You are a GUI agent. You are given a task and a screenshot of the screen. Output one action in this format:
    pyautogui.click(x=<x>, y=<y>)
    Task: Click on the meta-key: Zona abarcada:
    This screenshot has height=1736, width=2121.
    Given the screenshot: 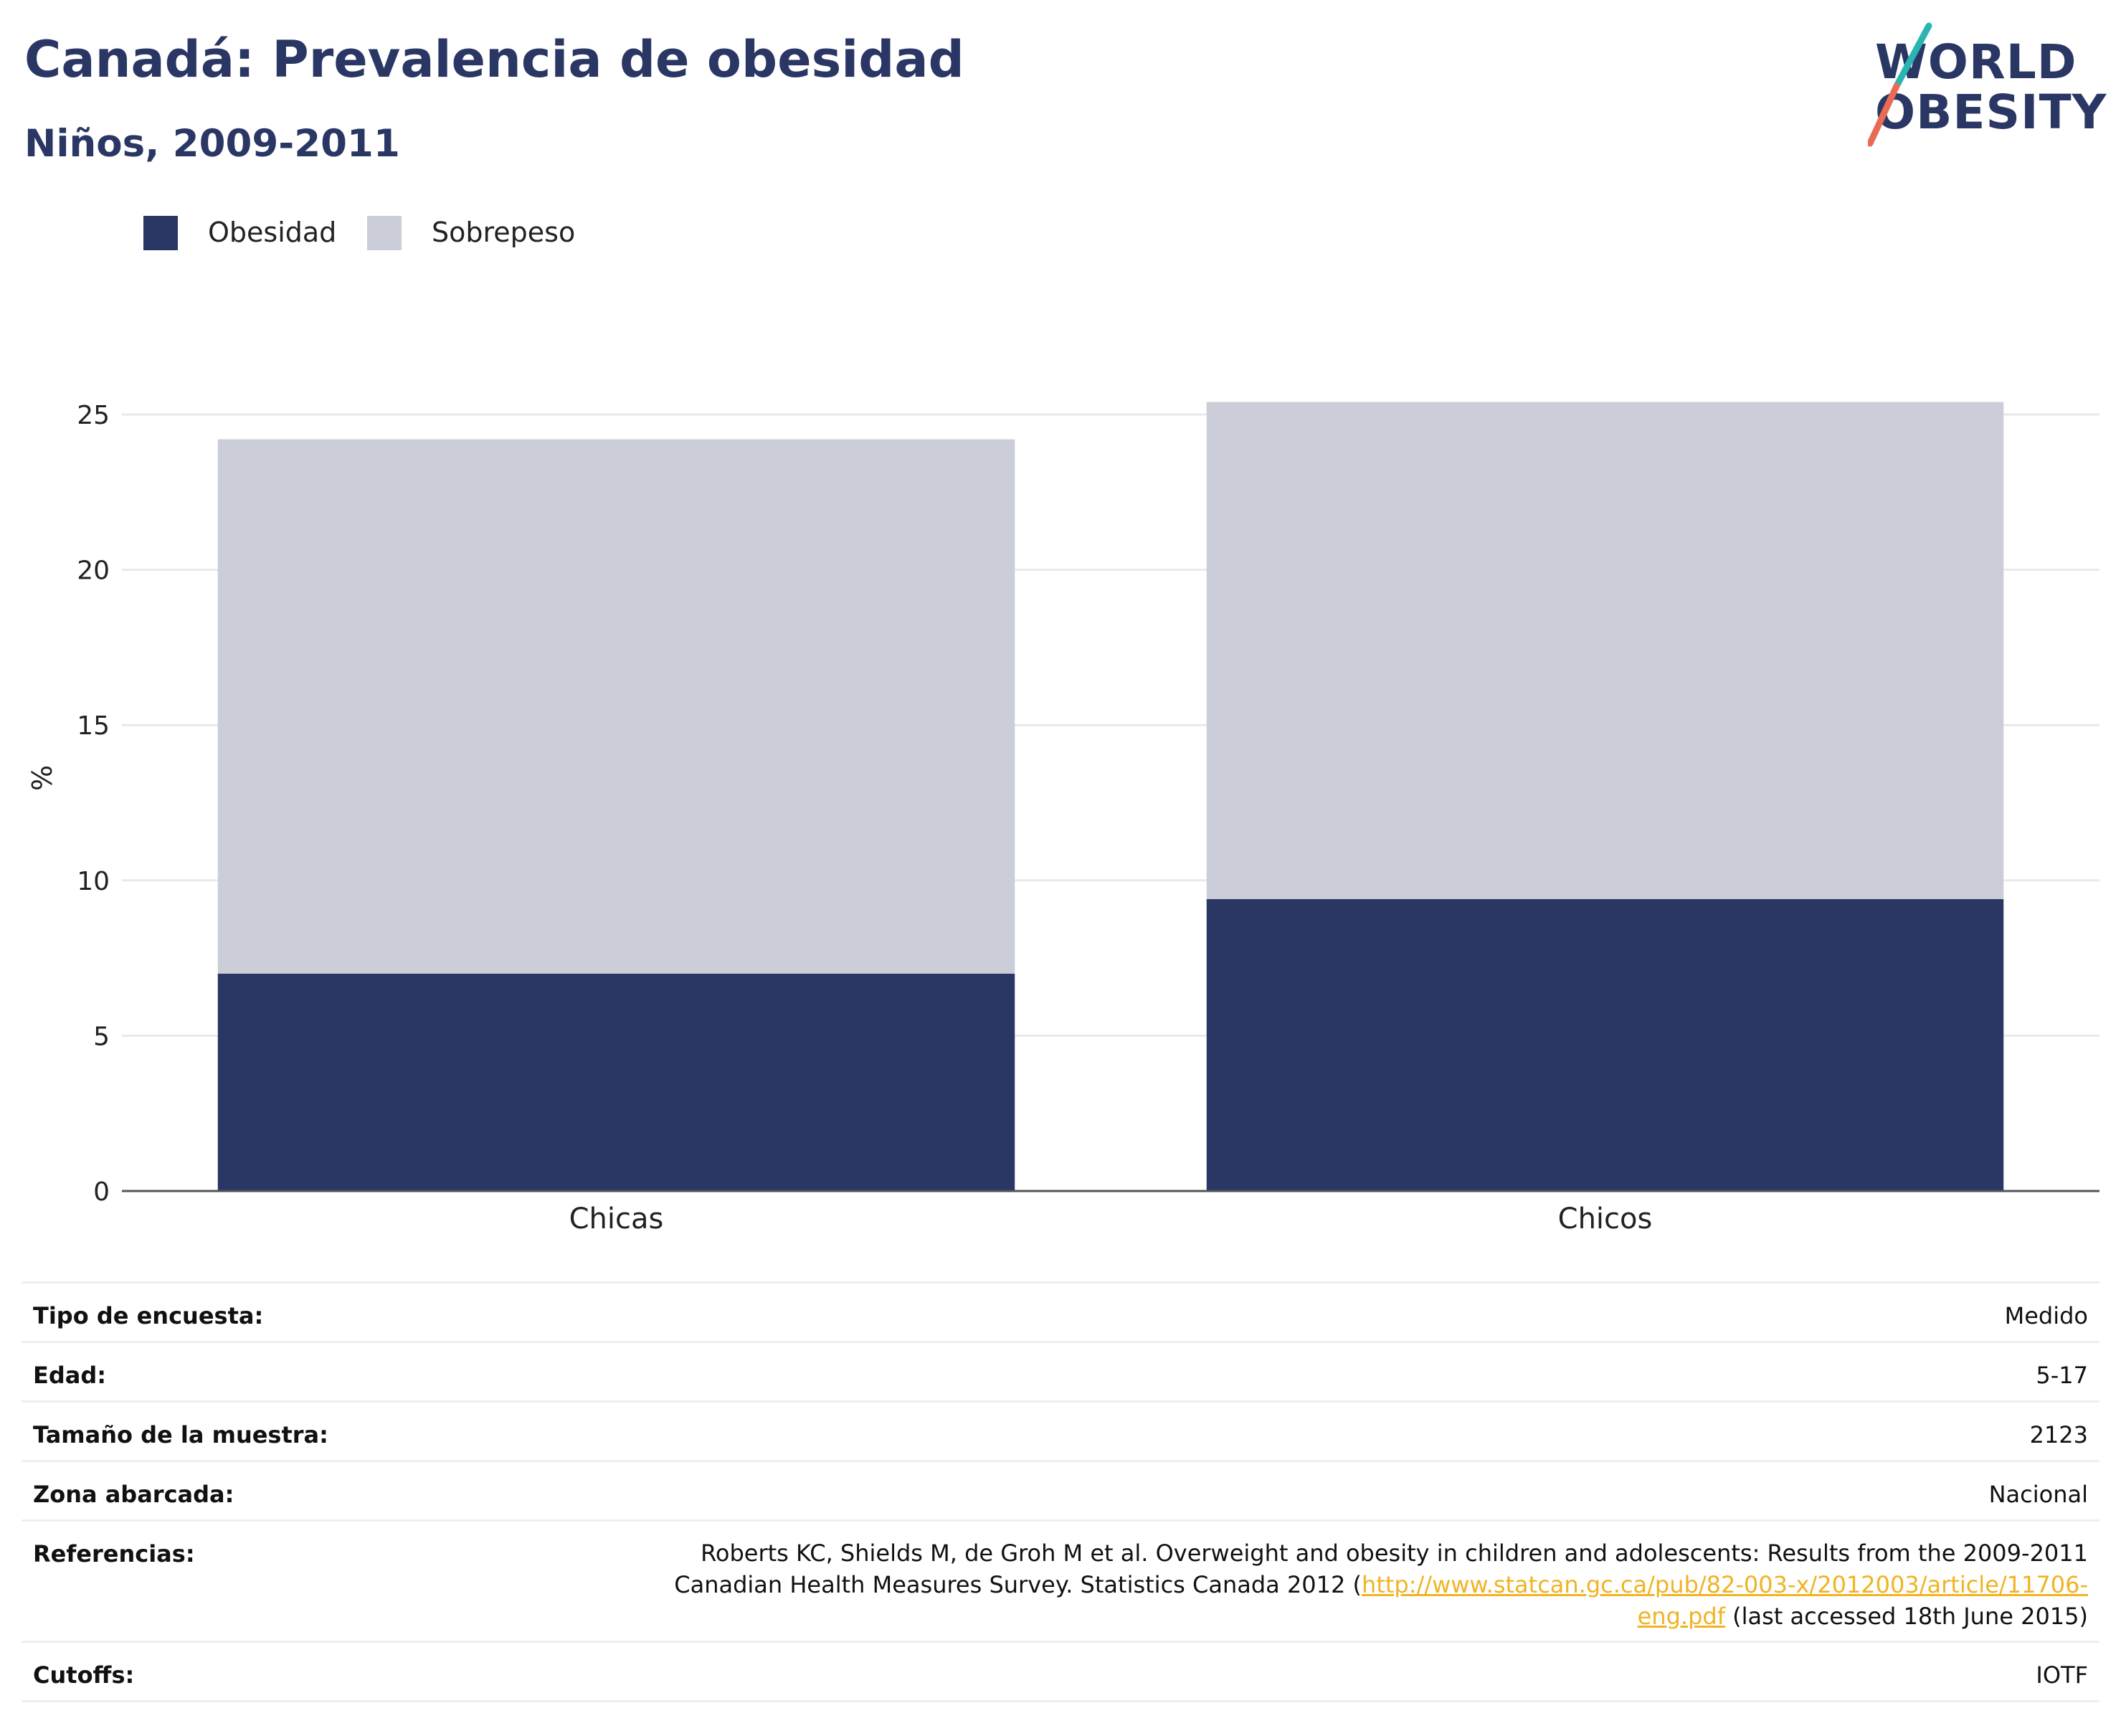 What is the action you would take?
    pyautogui.click(x=133, y=1495)
    